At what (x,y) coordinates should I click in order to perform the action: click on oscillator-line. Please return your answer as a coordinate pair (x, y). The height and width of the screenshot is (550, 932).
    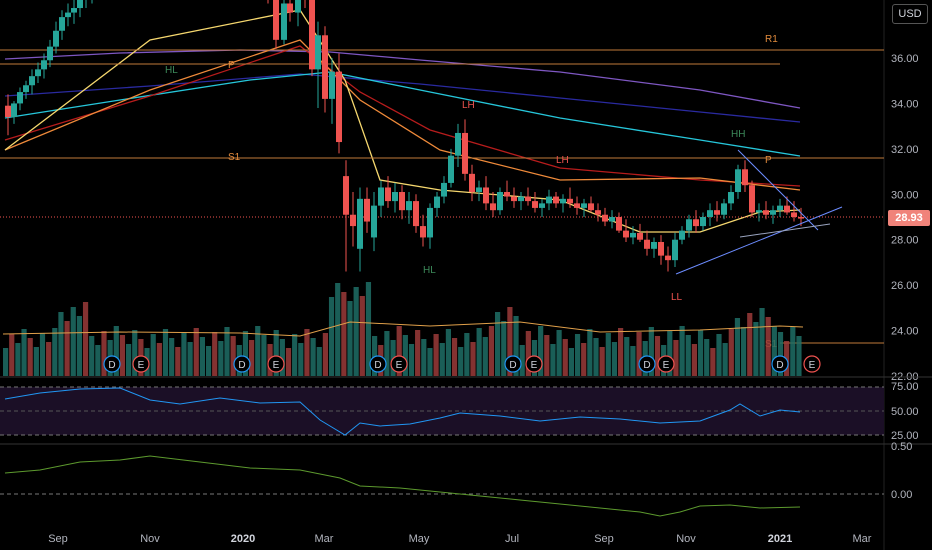
    Looking at the image, I should click on (402, 486).